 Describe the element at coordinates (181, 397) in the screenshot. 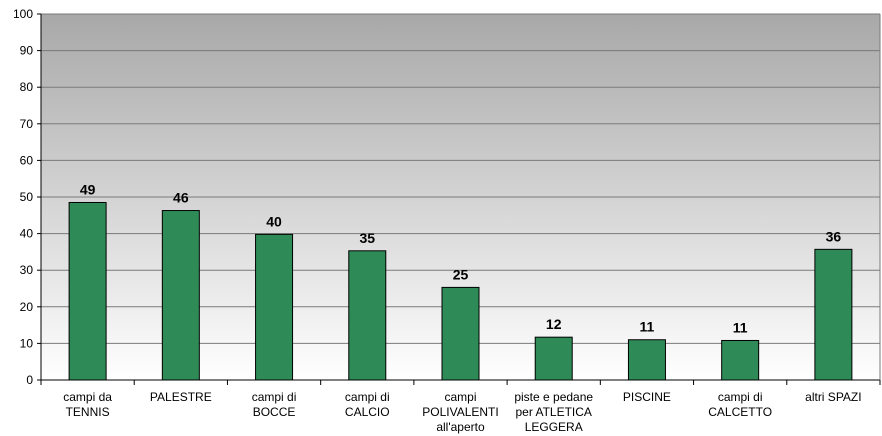

I see `x-tick-label: PALESTRE` at that location.